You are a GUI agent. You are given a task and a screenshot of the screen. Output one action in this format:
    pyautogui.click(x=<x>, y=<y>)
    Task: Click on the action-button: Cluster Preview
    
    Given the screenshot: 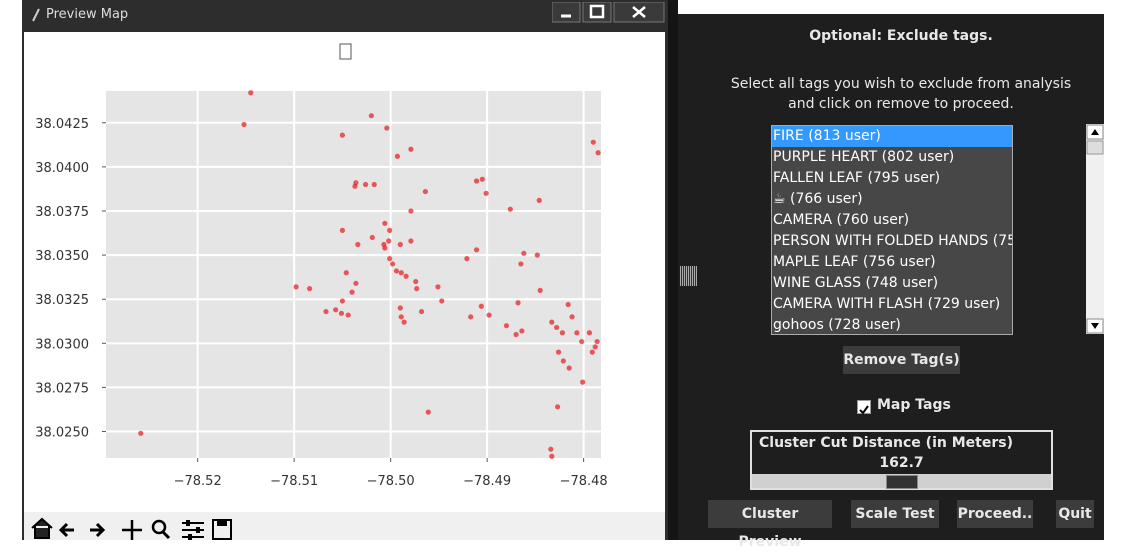 What is the action you would take?
    pyautogui.click(x=770, y=525)
    